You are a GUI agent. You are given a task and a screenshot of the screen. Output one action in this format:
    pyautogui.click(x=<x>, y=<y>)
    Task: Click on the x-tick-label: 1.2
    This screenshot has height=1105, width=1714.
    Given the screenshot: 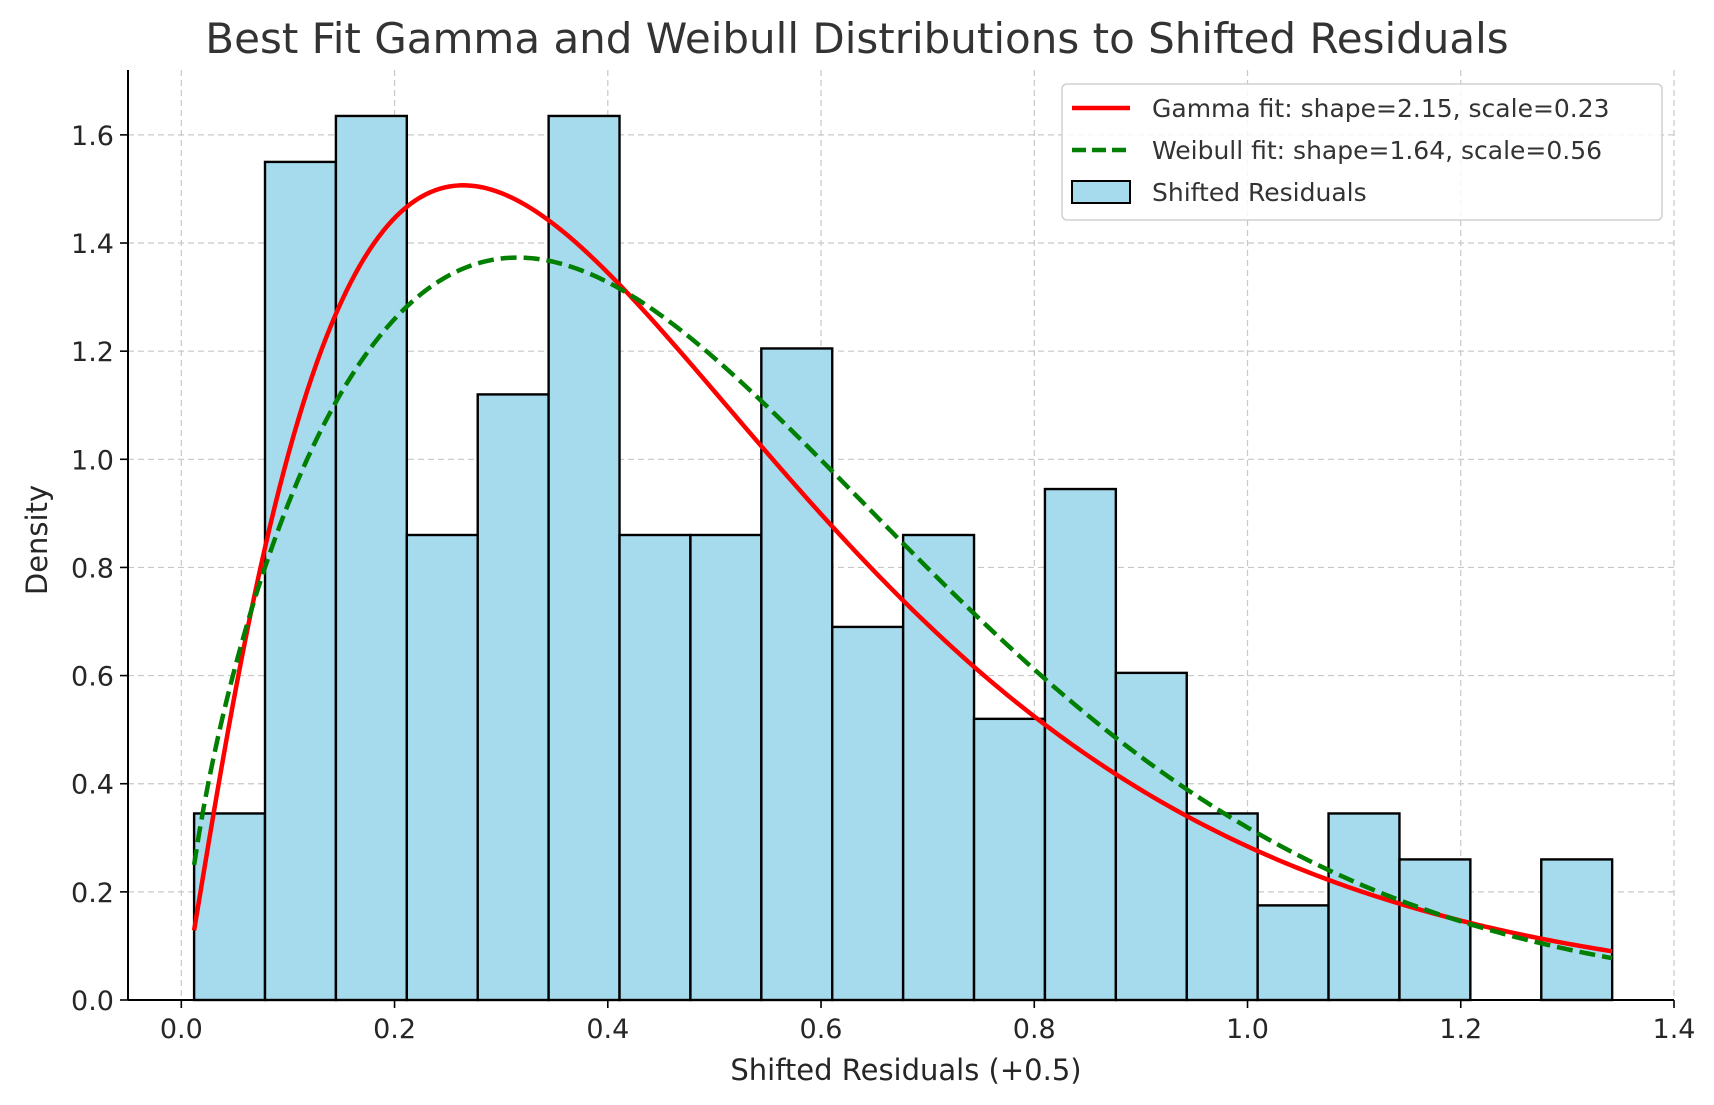 What is the action you would take?
    pyautogui.click(x=1460, y=1029)
    